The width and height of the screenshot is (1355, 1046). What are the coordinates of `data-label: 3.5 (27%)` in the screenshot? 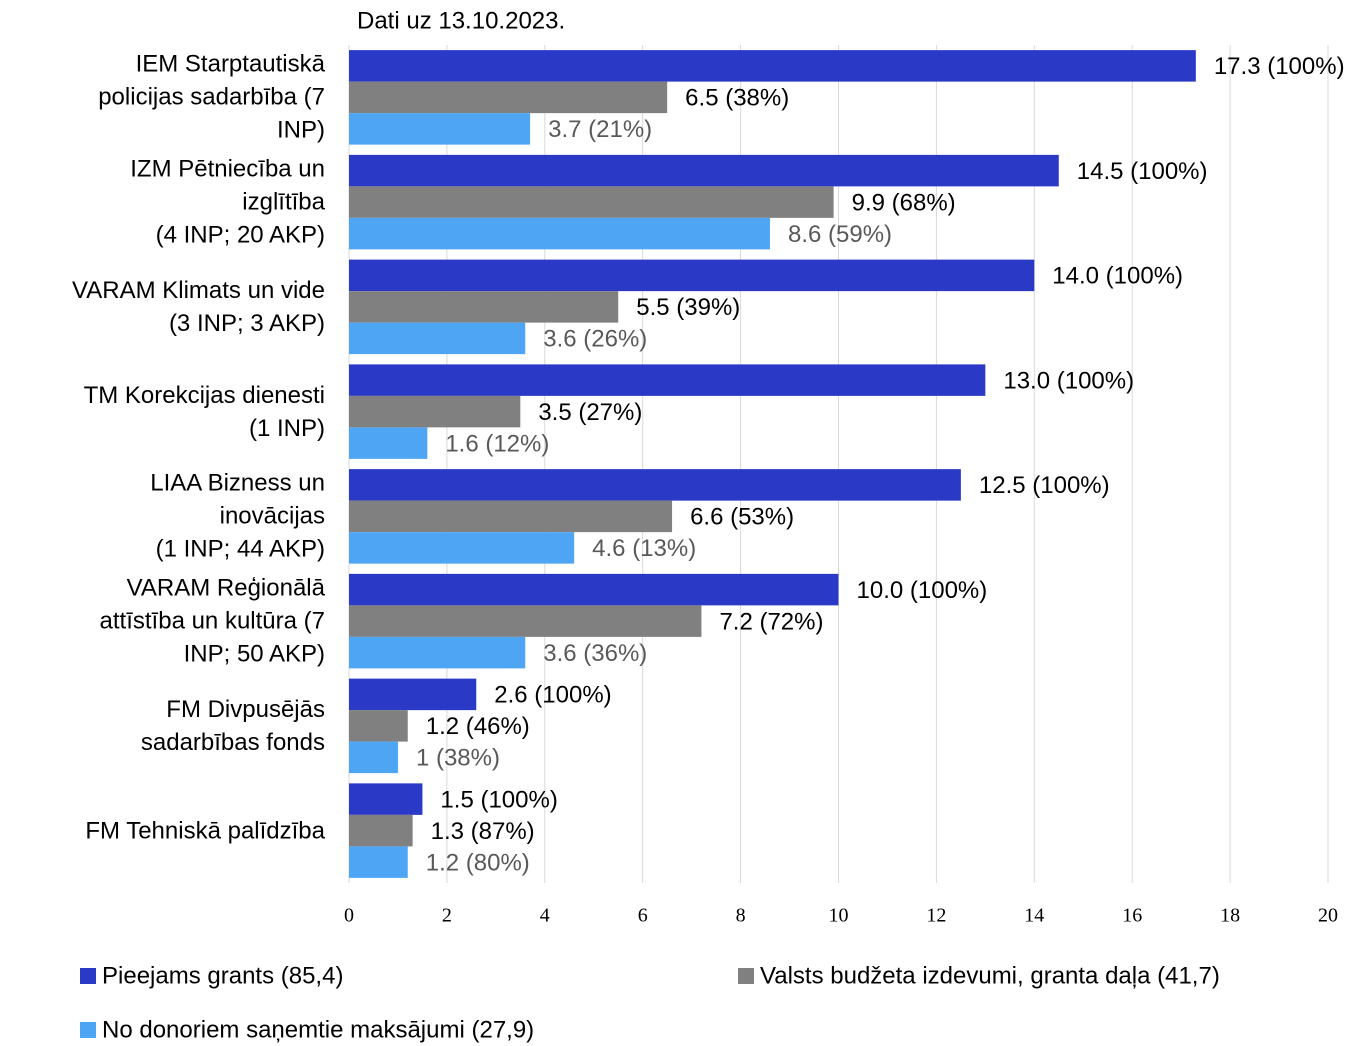 It's located at (590, 412).